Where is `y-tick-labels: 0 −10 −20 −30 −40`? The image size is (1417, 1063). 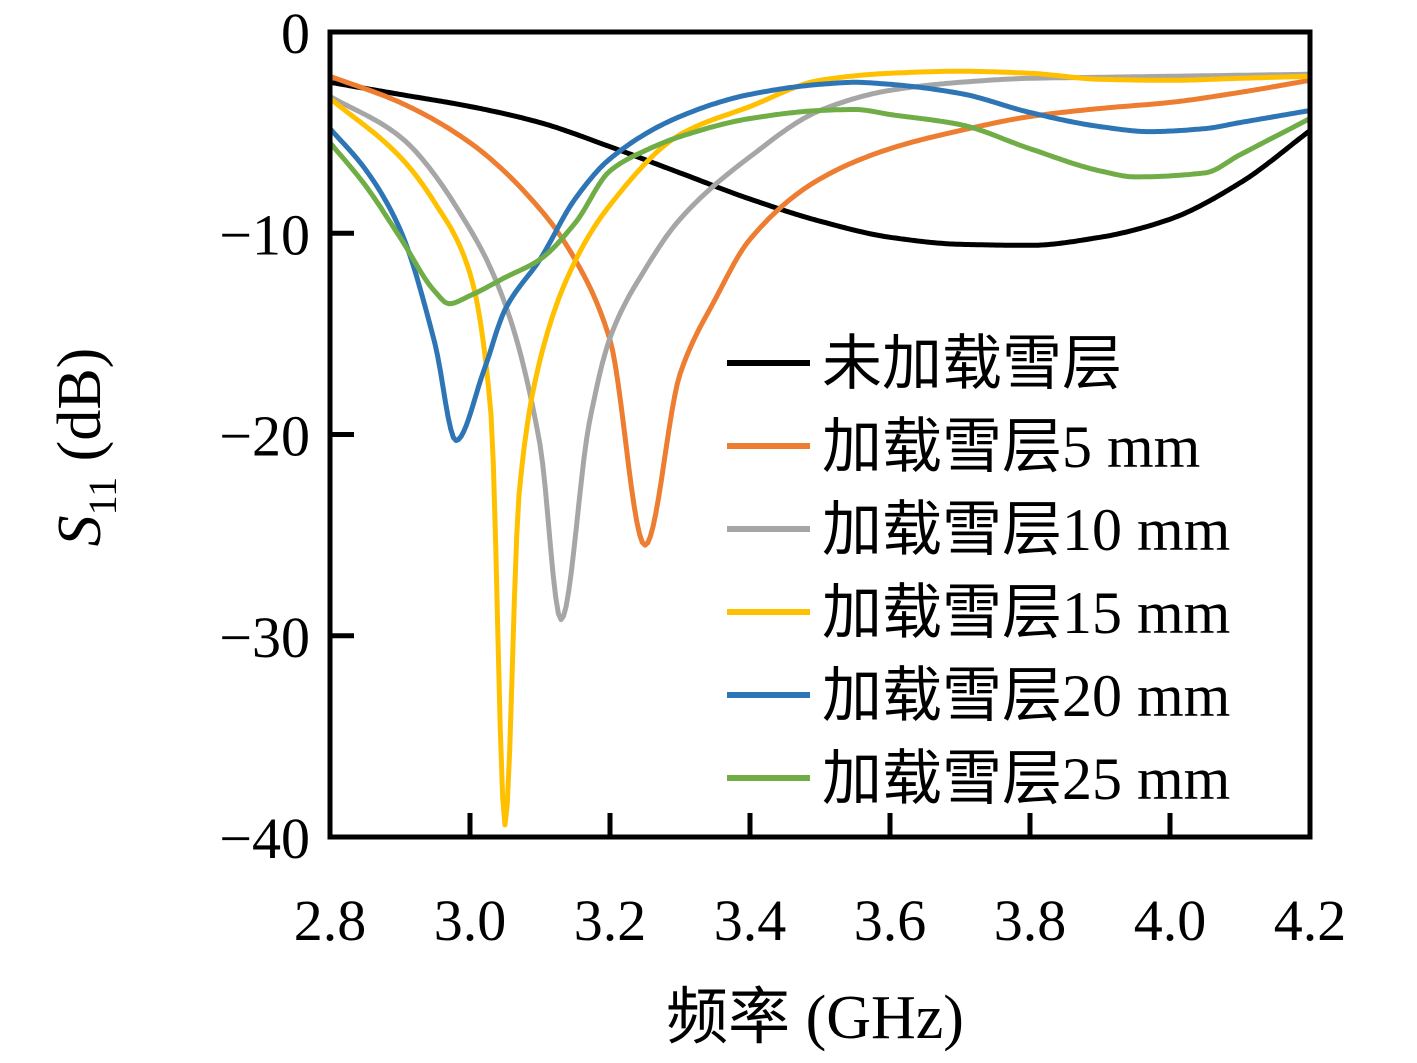 y-tick-labels: 0 −10 −20 −30 −40 is located at coordinates (264, 436).